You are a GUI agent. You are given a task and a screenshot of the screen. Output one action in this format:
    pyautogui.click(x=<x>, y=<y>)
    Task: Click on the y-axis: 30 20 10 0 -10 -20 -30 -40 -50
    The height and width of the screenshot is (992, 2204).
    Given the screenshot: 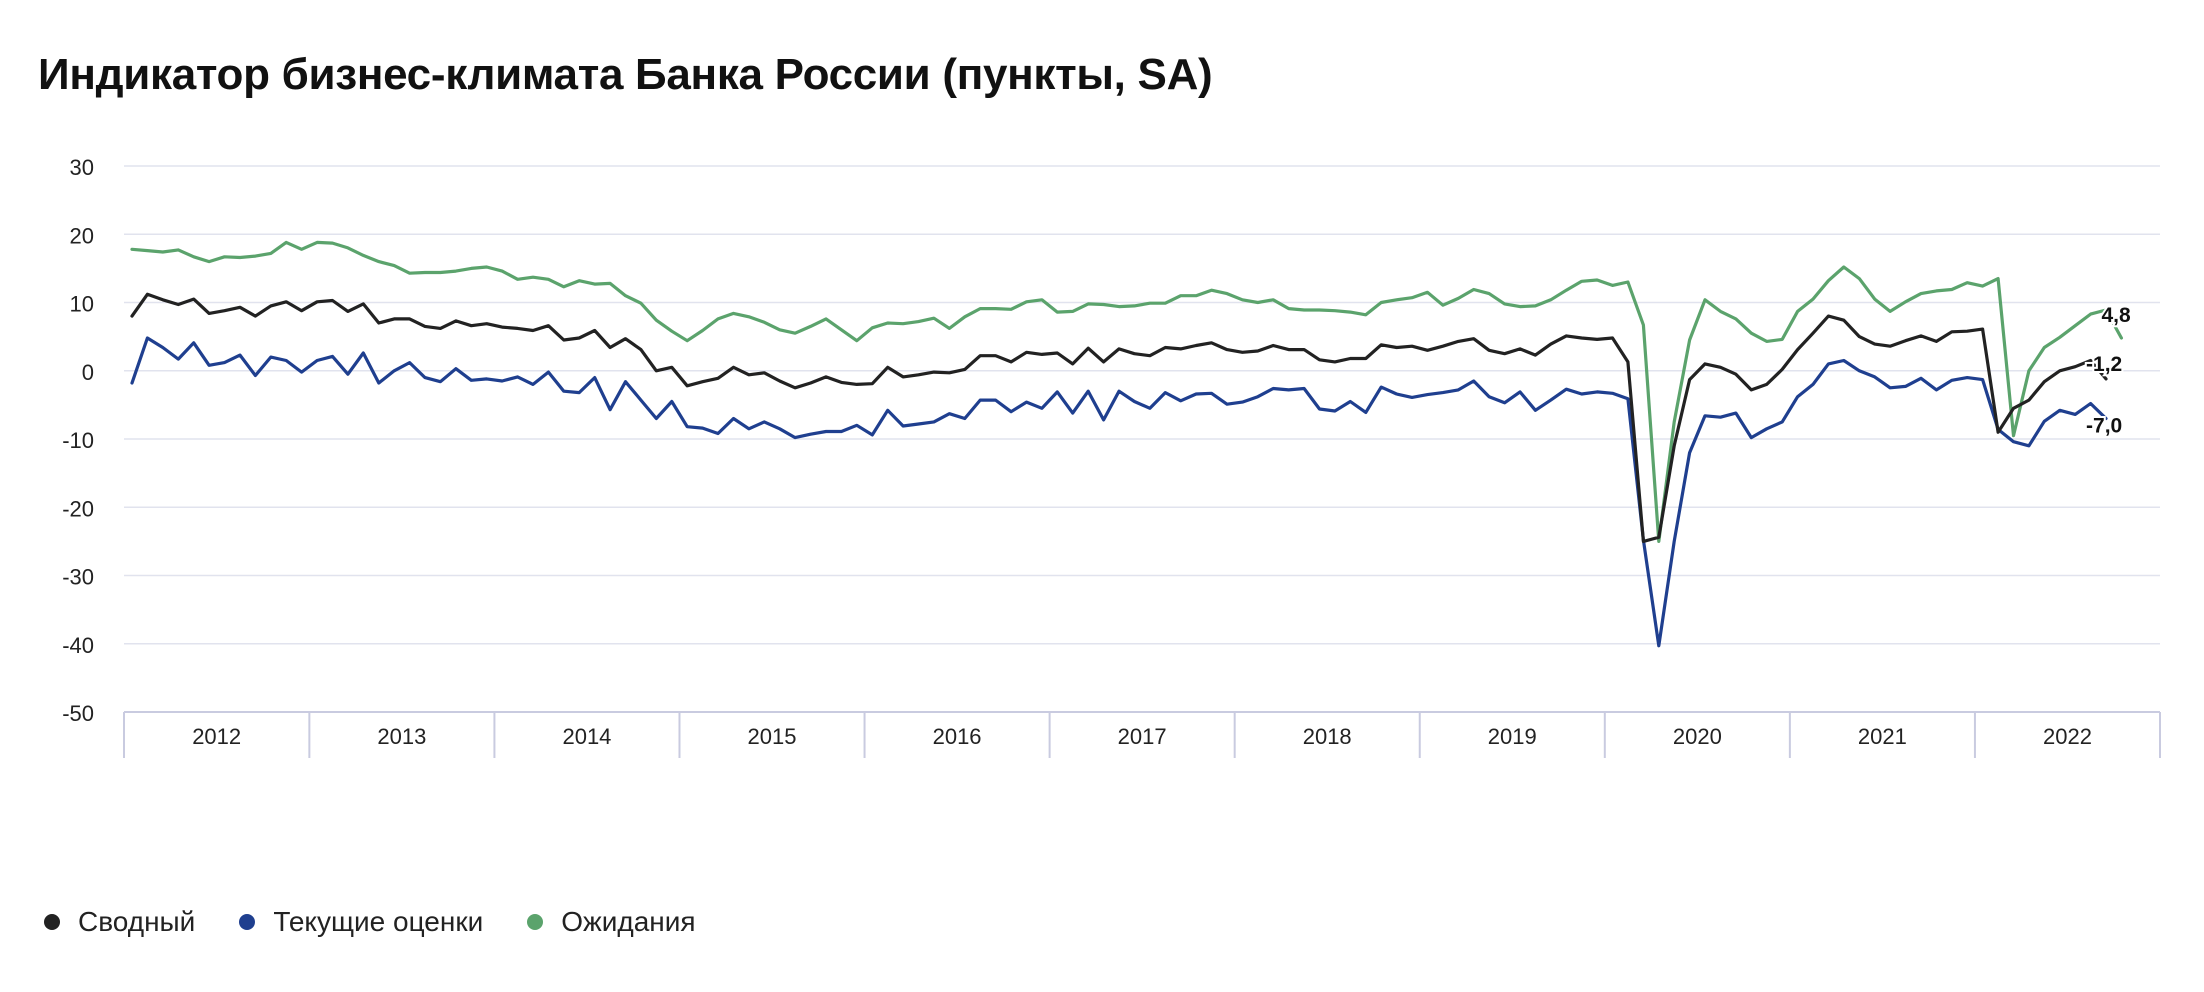 What is the action you would take?
    pyautogui.click(x=78, y=440)
    